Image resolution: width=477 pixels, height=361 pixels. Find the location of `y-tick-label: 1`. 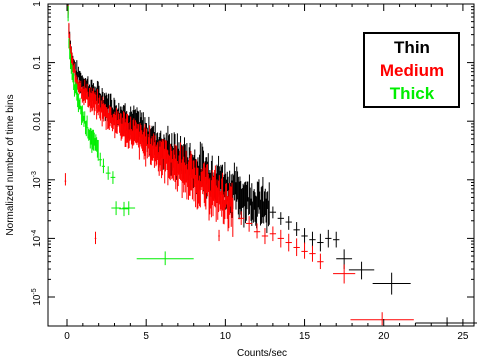

y-tick-label: 1 is located at coordinates (37, 4).